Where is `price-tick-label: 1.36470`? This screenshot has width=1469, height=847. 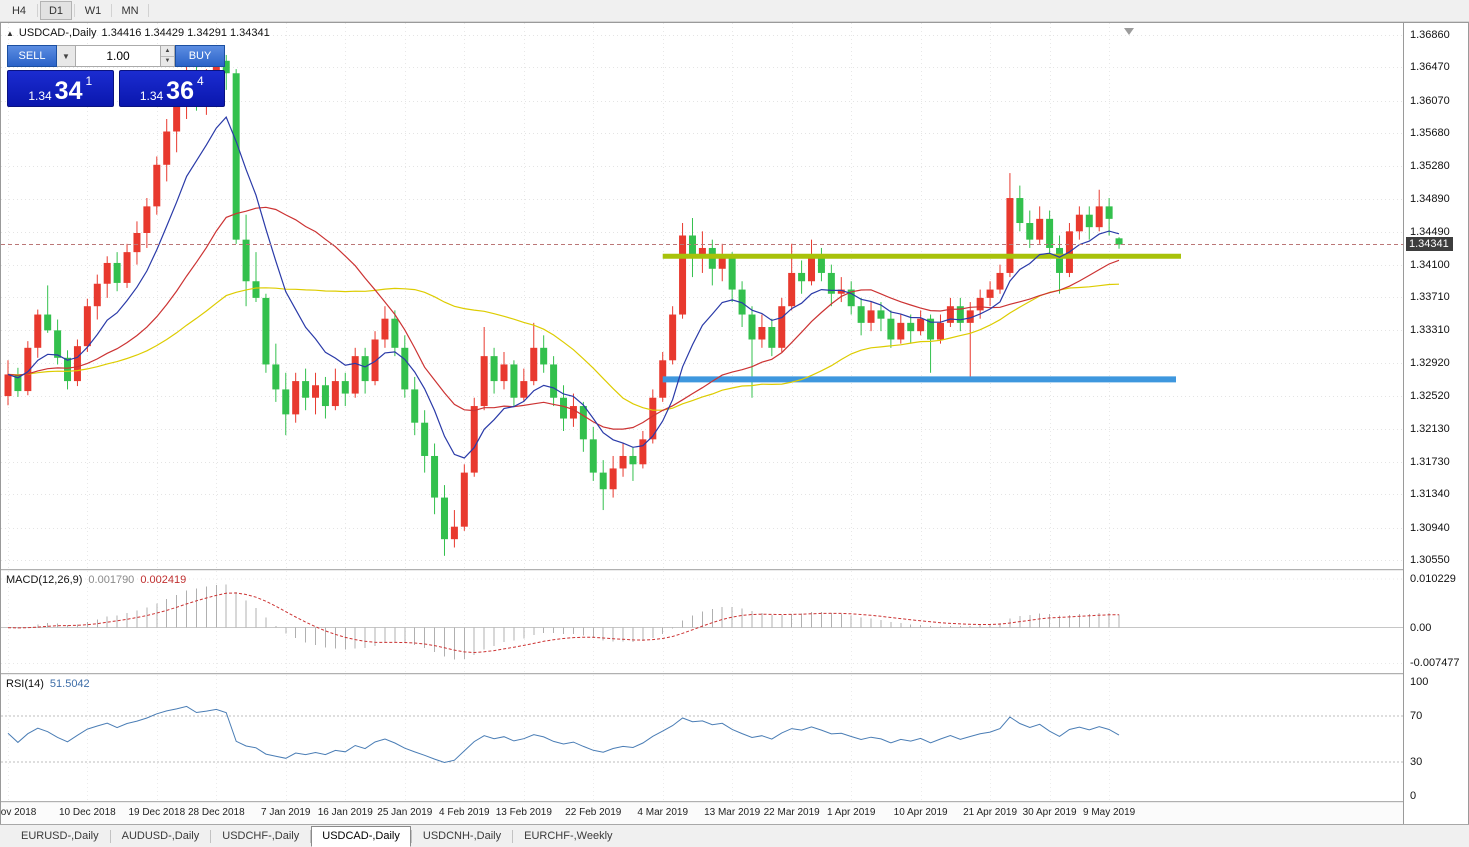
price-tick-label: 1.36470 is located at coordinates (1430, 67).